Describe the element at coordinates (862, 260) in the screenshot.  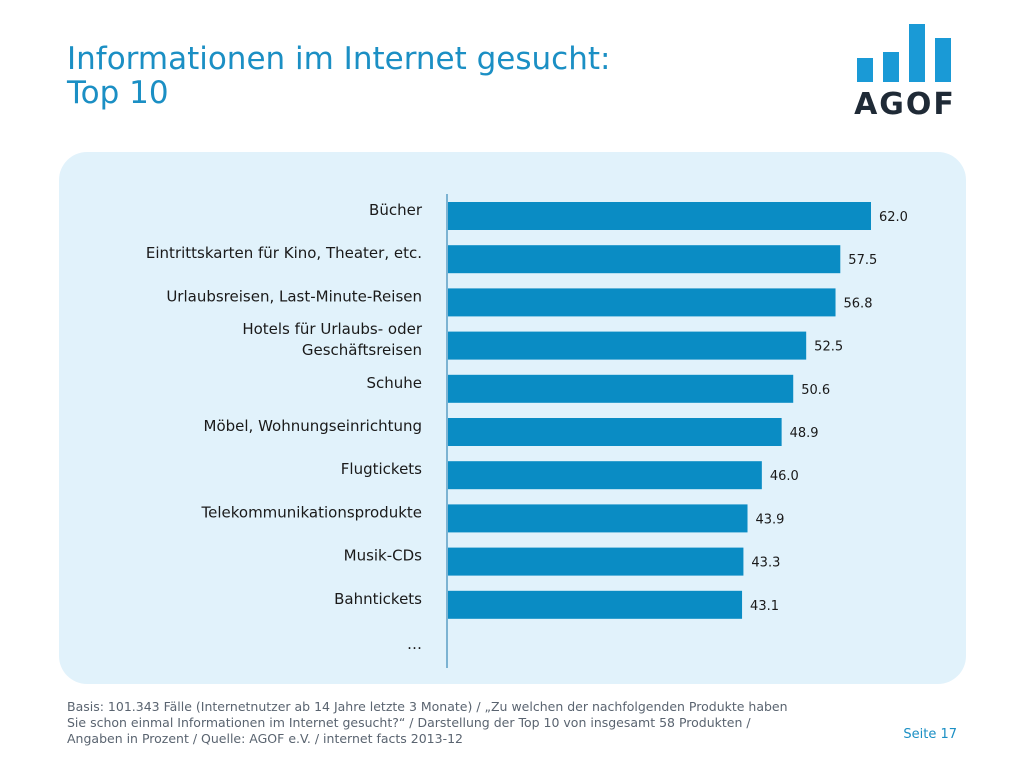
I see `data-label: 57.5` at that location.